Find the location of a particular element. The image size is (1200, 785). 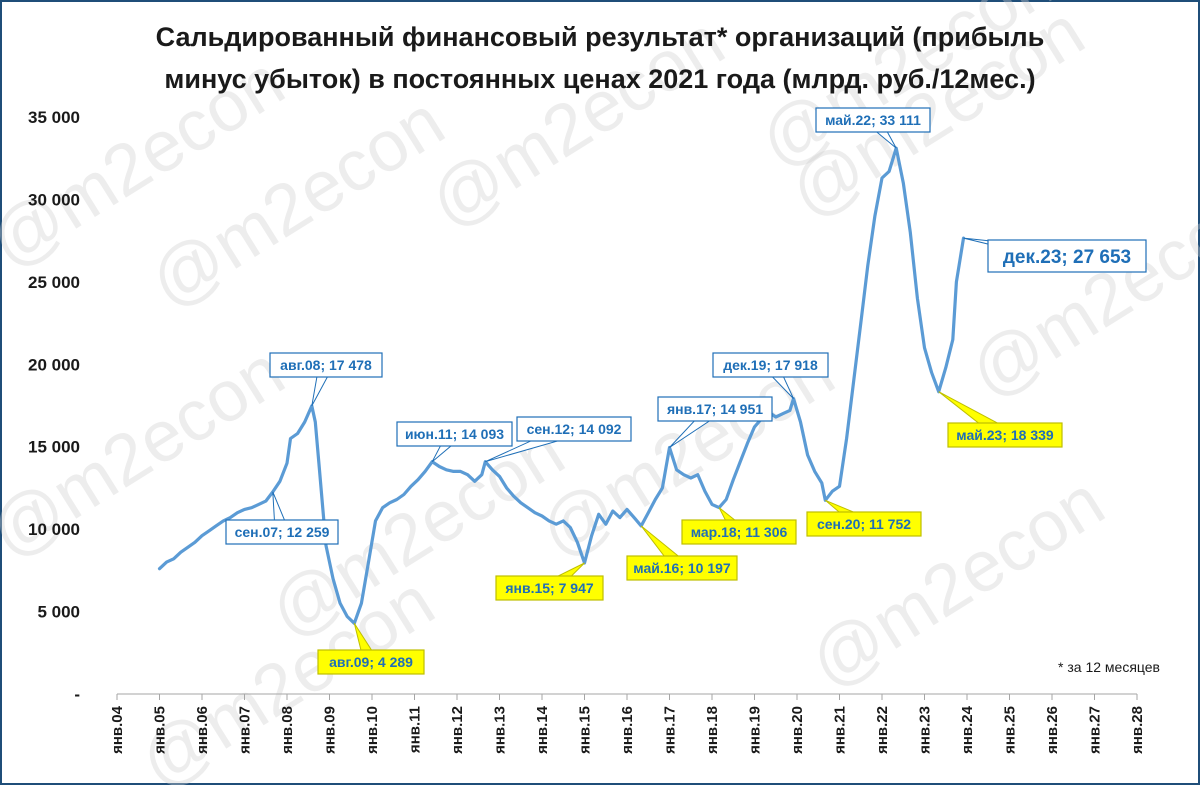

data-label: мар.18; 11 306 is located at coordinates (739, 532).